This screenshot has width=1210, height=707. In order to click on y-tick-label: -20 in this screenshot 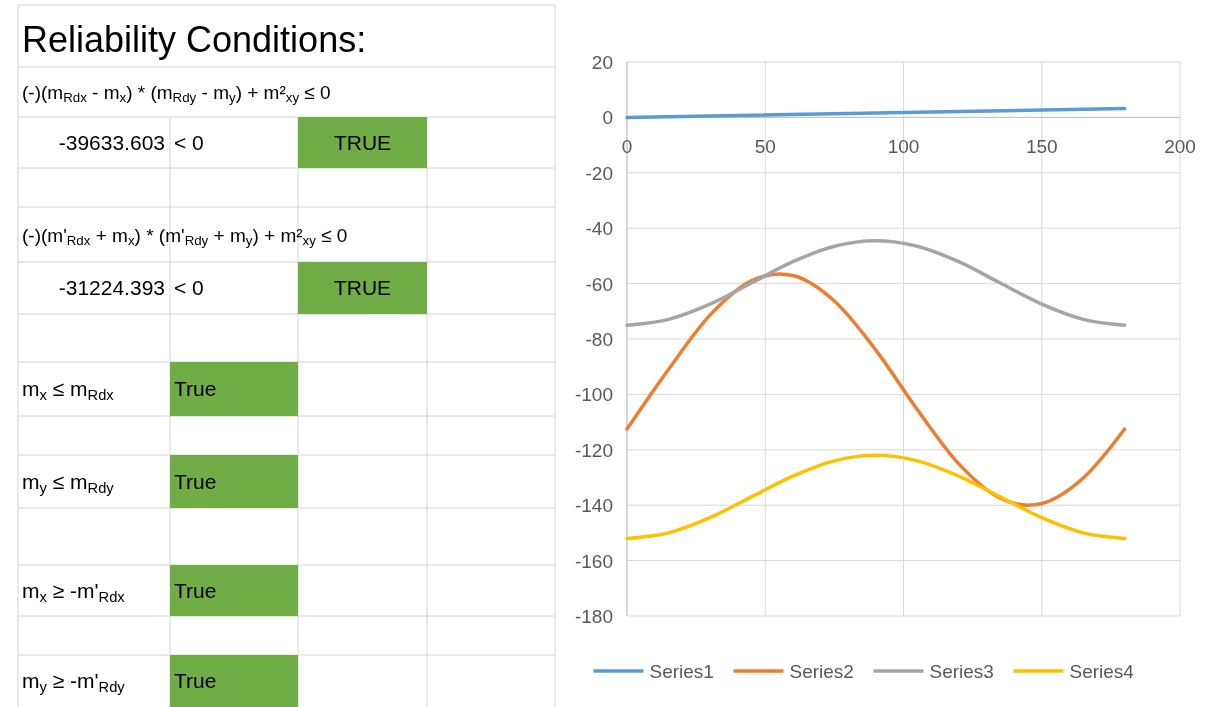, I will do `click(599, 173)`.